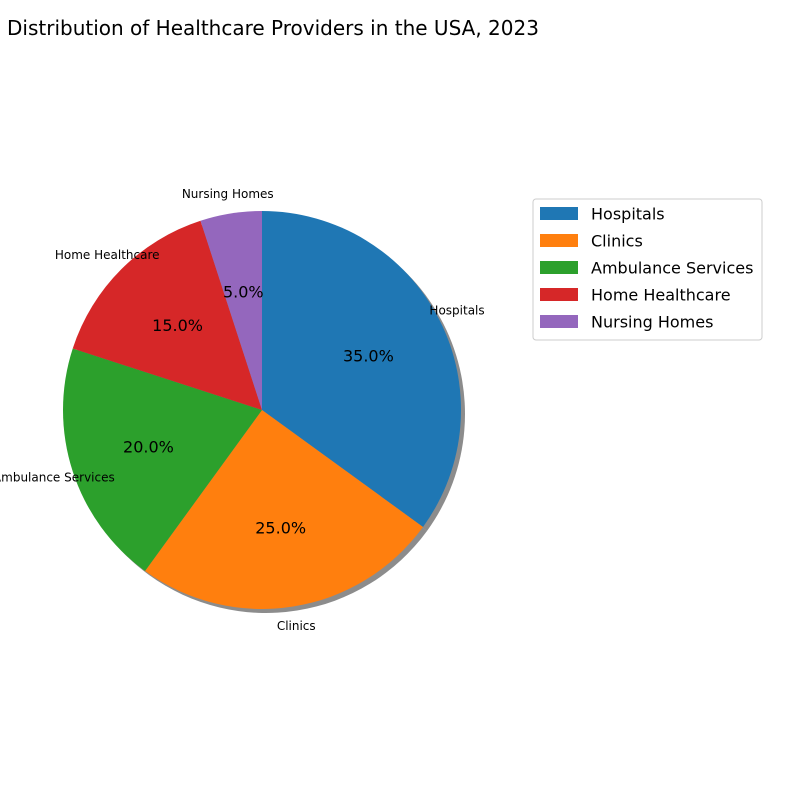 This screenshot has width=800, height=800. Describe the element at coordinates (167, 315) in the screenshot. I see `slice-home-healthcare` at that location.